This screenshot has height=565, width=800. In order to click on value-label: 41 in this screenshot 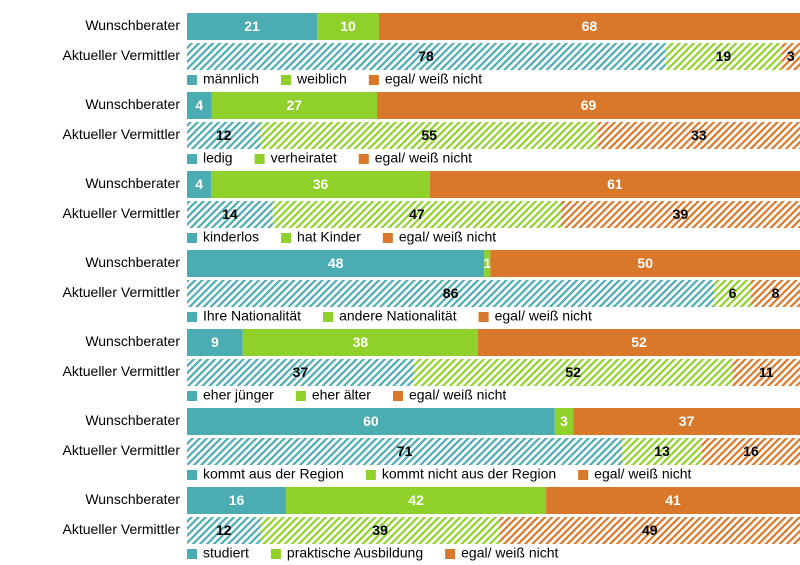, I will do `click(673, 500)`.